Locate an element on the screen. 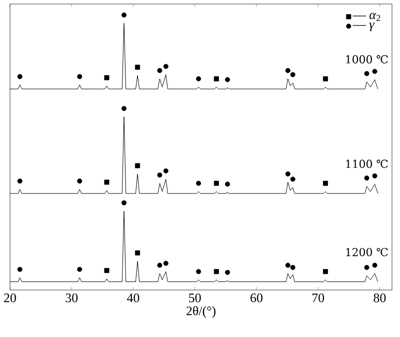  x-axis-title: 2θ/(°) is located at coordinates (201, 312).